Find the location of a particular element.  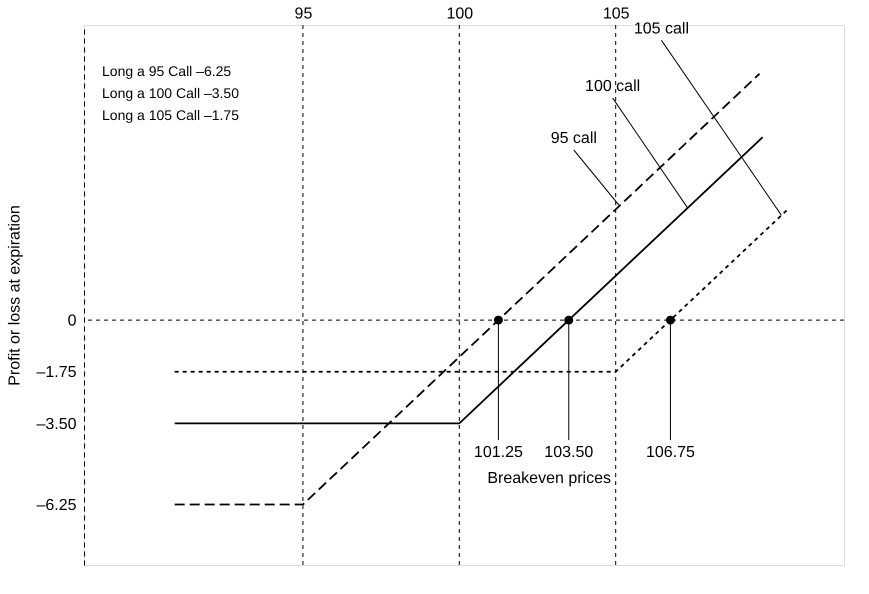

y-axis-title: Profit or loss at expiration is located at coordinates (15, 295).